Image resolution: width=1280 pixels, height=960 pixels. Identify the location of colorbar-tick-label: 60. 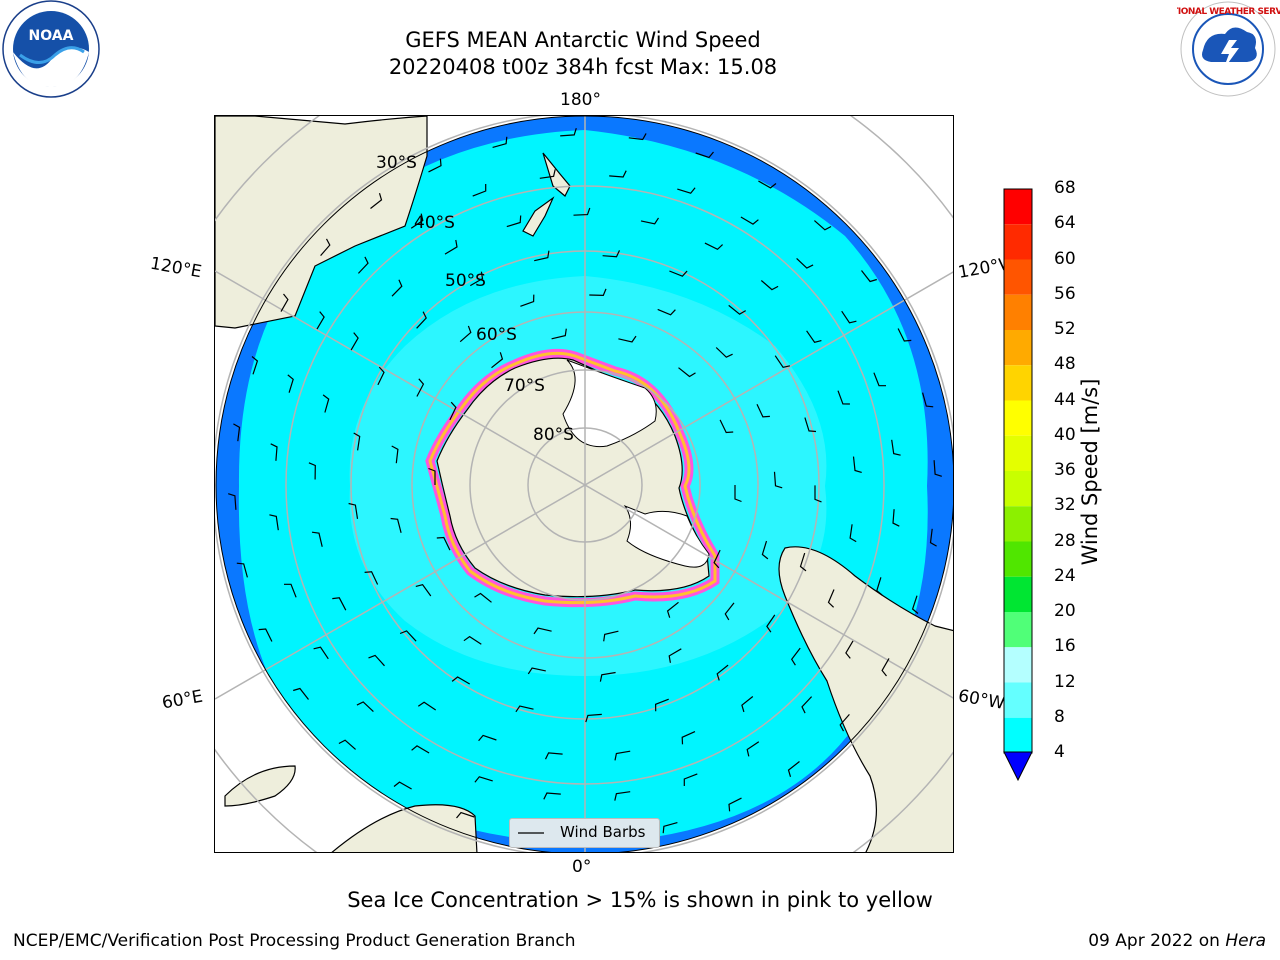
(1065, 258).